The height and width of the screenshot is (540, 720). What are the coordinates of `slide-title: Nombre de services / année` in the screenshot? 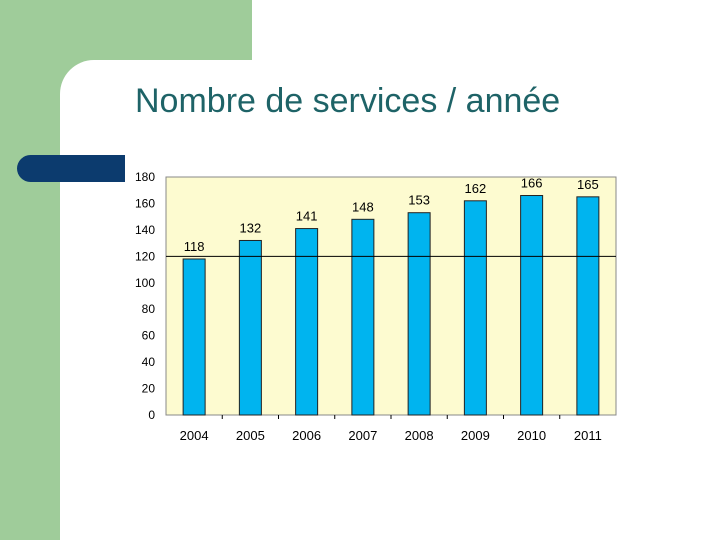 It's located at (348, 101).